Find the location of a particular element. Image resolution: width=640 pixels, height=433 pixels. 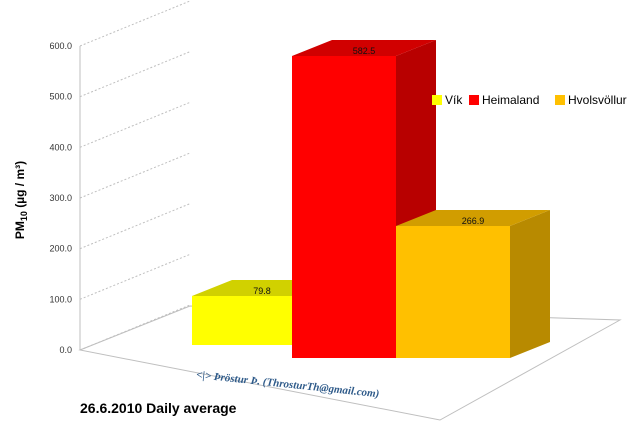

y-tick-label: 0.0 is located at coordinates (65, 350).